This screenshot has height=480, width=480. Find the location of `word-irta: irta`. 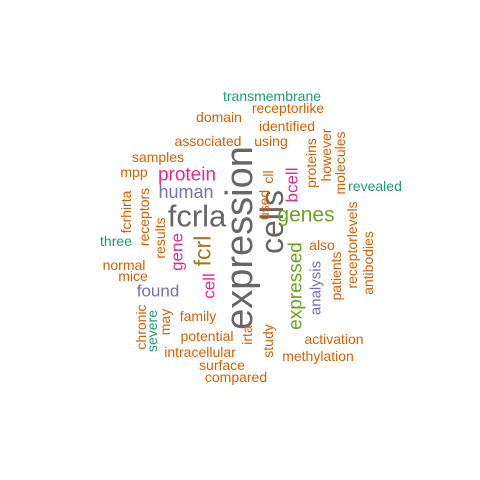

word-irta: irta is located at coordinates (247, 335).